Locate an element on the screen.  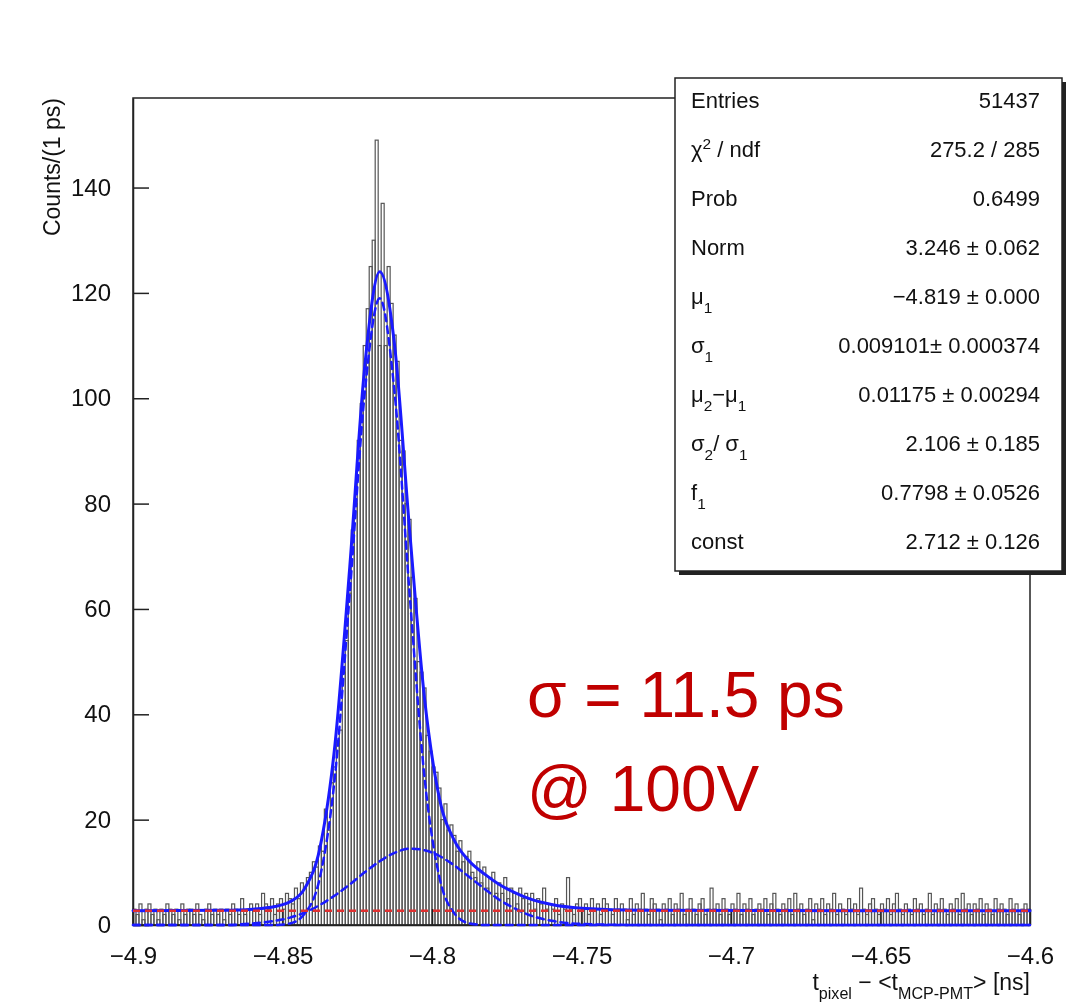
x-tick-label: −4.8 is located at coordinates (432, 956).